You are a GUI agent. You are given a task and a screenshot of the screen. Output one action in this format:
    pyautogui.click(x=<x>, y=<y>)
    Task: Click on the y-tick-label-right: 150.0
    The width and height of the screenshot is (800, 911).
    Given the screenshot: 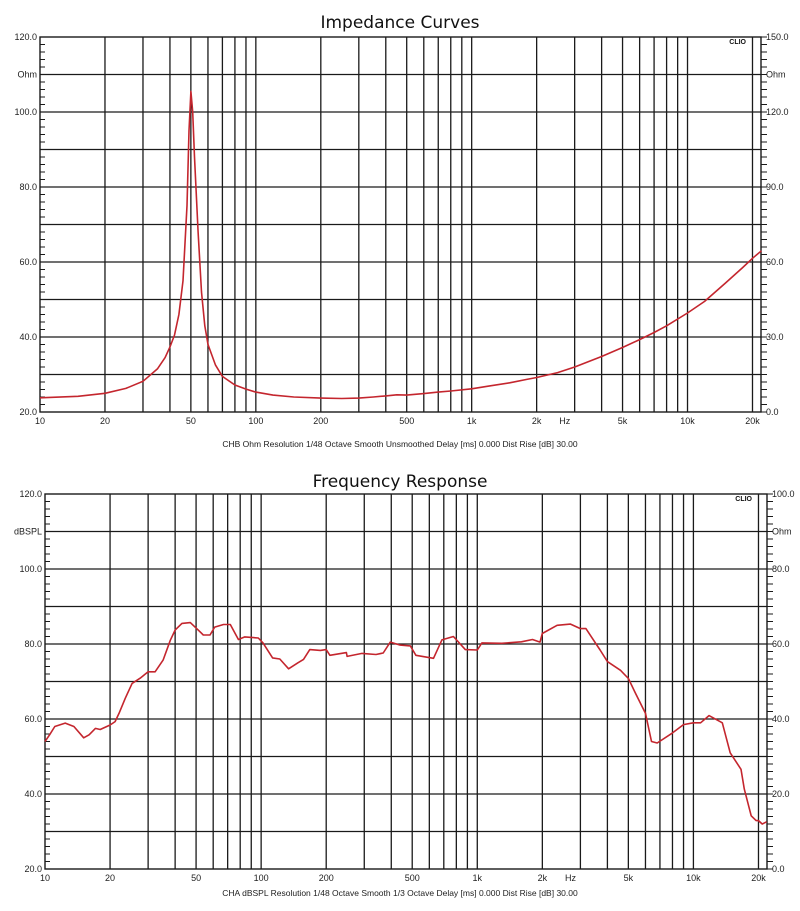 What is the action you would take?
    pyautogui.click(x=777, y=37)
    